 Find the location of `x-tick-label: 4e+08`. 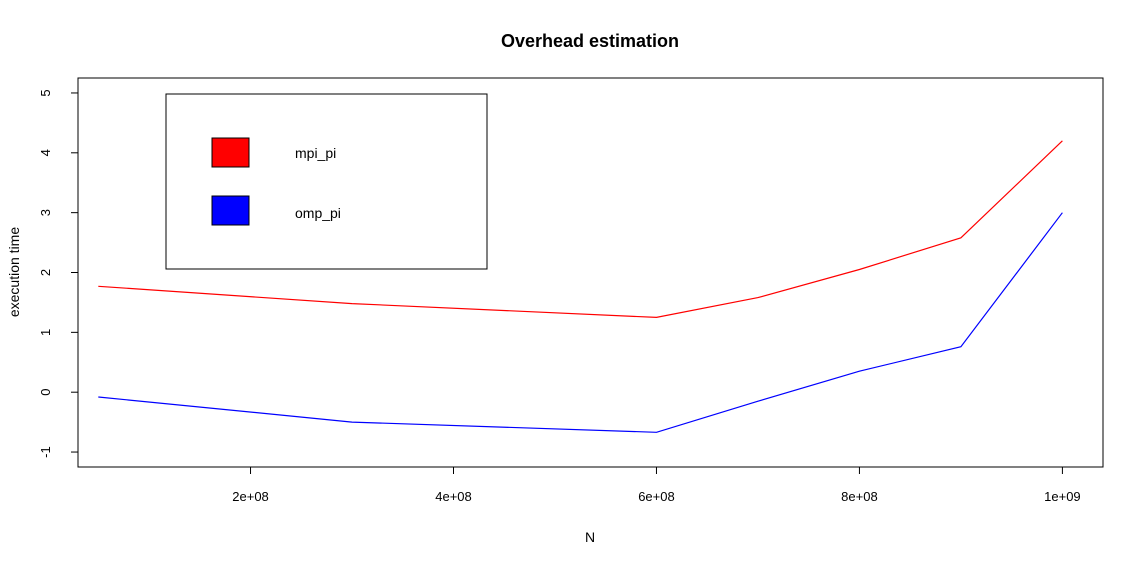

x-tick-label: 4e+08 is located at coordinates (453, 496).